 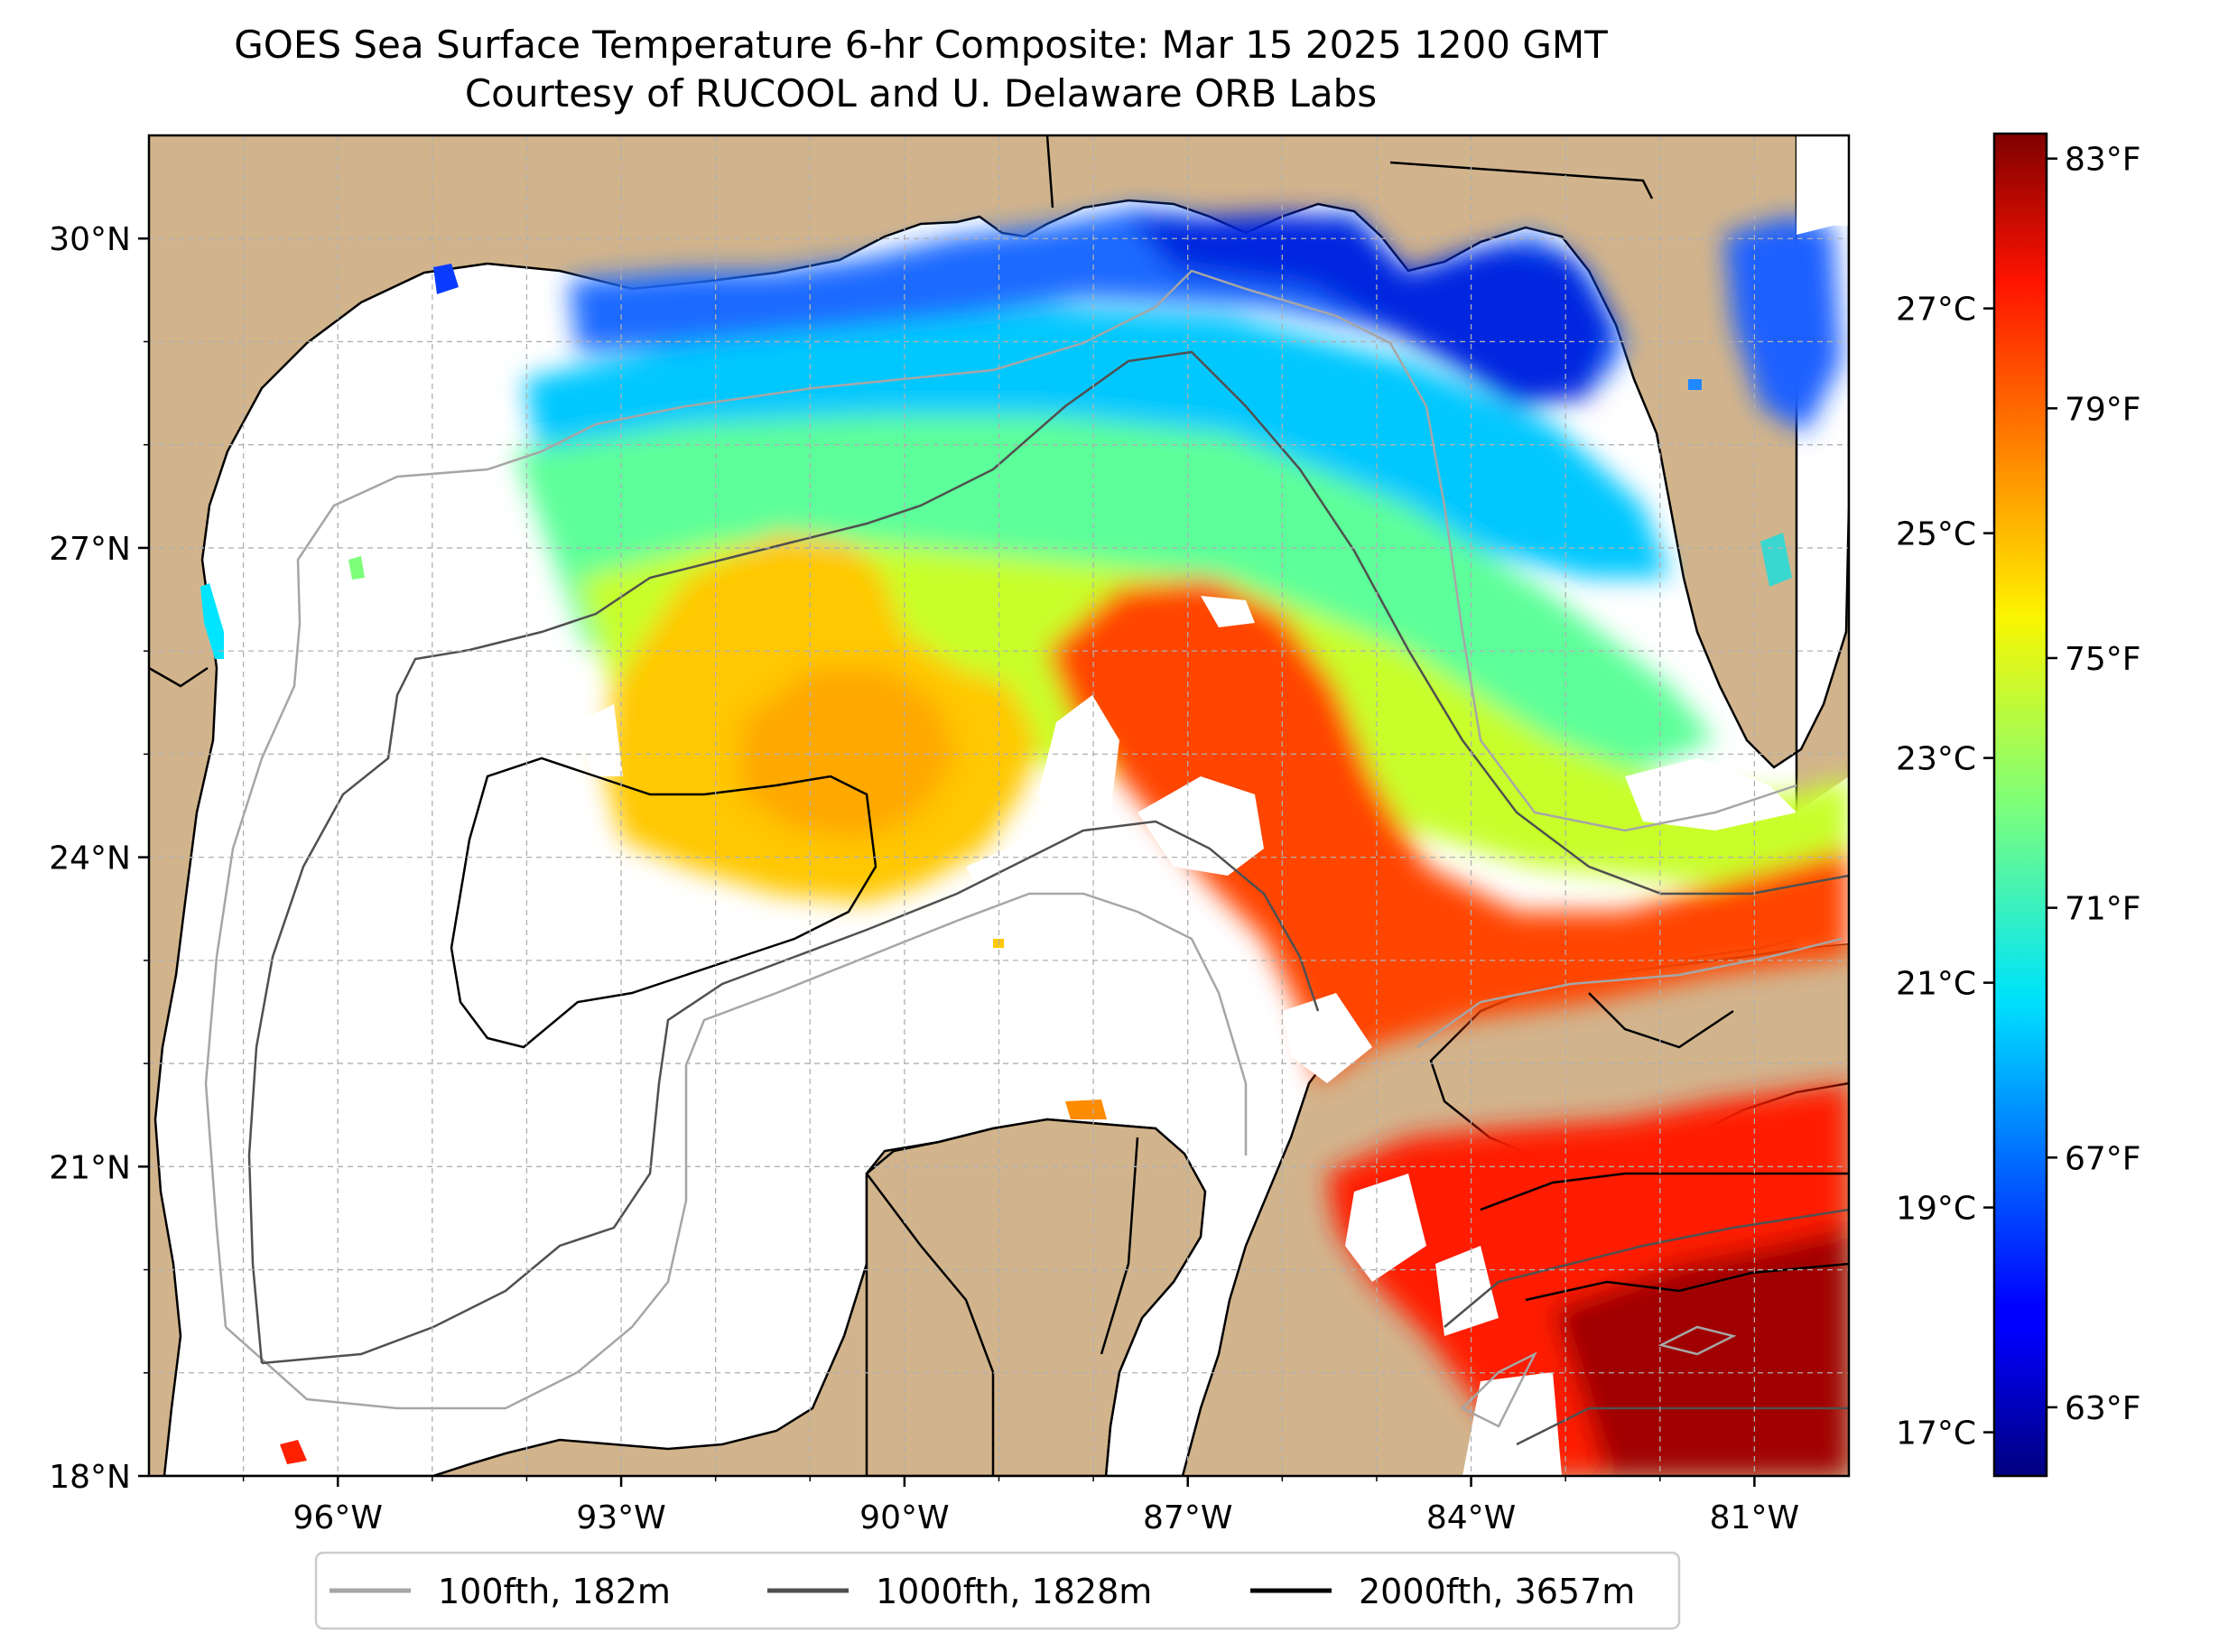 What do you see at coordinates (2094, 784) in the screenshot?
I see `colorbar-fahrenheit-ticks: 63°F 67°F 71°F 75°F 79°F 83°F` at bounding box center [2094, 784].